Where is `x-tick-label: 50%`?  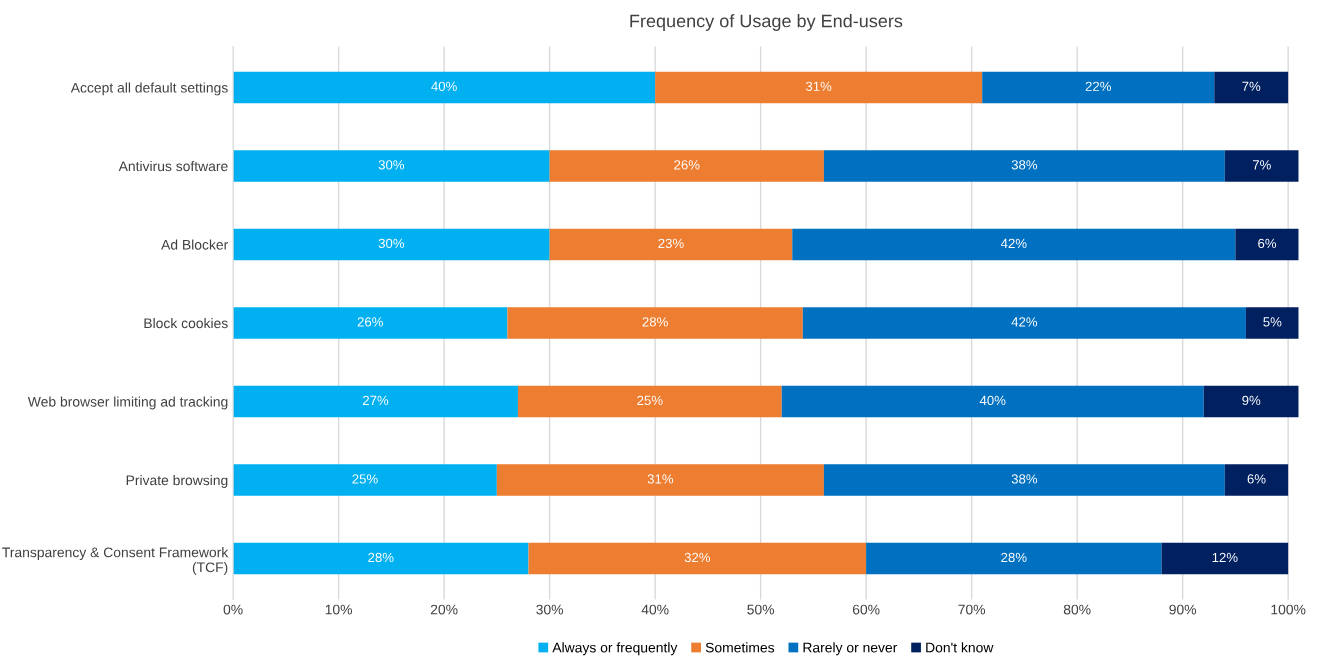
x-tick-label: 50% is located at coordinates (761, 609).